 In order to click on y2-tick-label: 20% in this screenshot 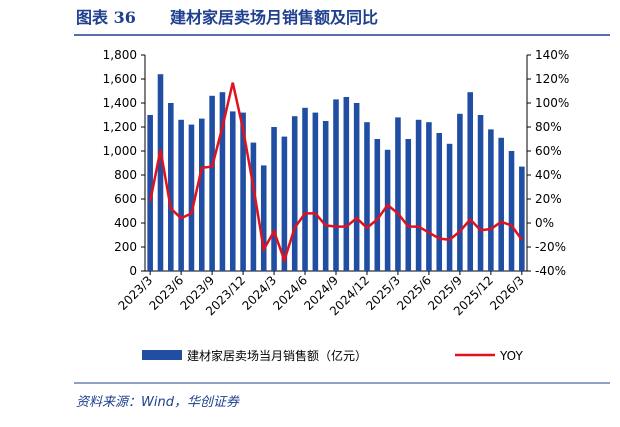, I will do `click(548, 199)`.